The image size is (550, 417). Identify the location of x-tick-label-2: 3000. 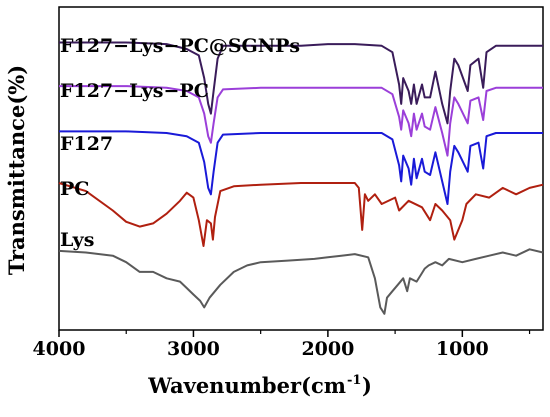
(193, 349).